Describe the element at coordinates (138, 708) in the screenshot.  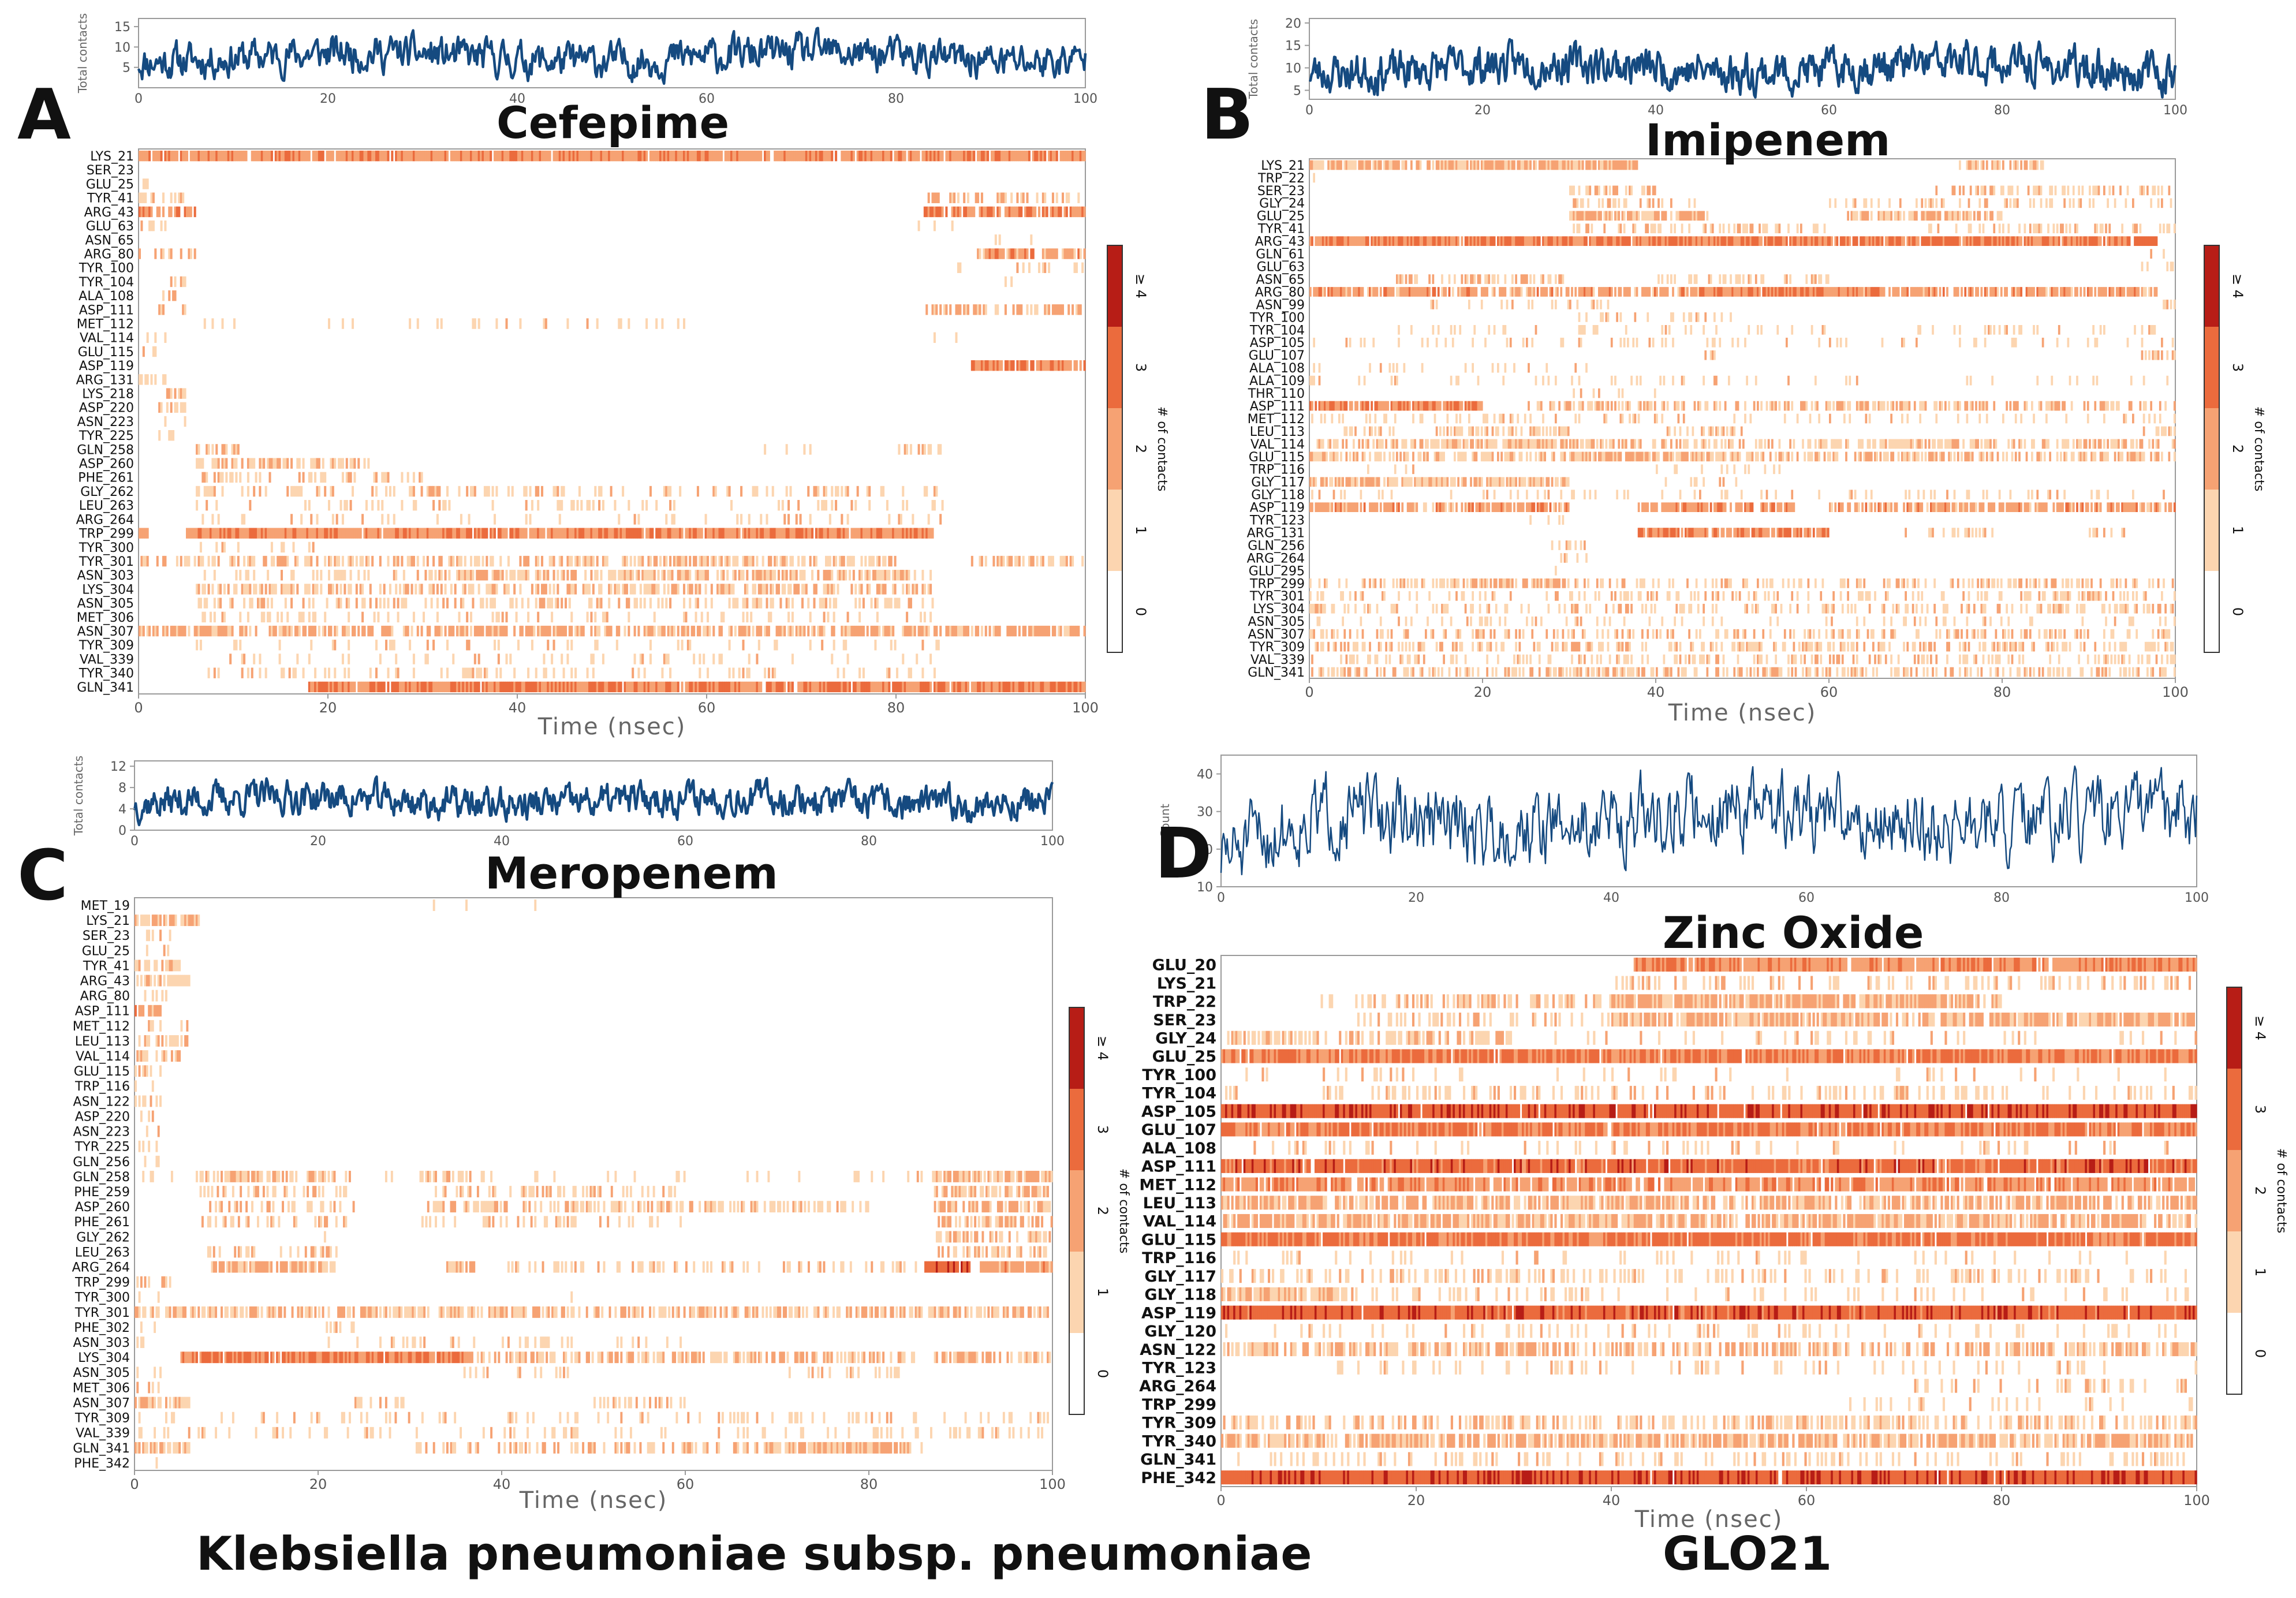
I see `heatmap-xtick-label: 0` at that location.